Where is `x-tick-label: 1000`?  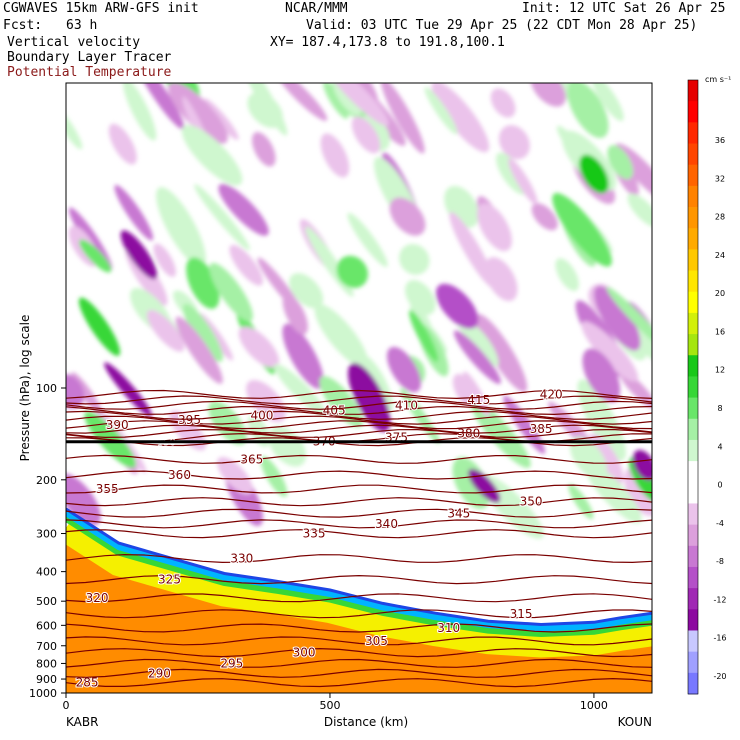 x-tick-label: 1000 is located at coordinates (594, 705).